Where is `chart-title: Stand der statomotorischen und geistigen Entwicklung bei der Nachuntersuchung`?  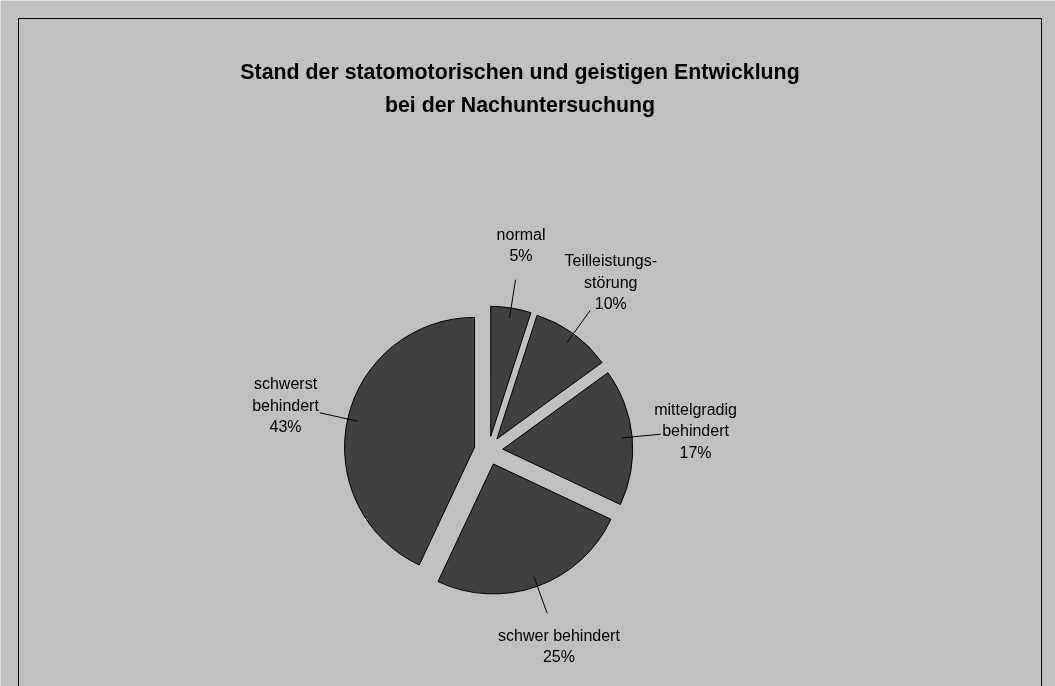
chart-title: Stand der statomotorischen und geistigen Entwicklung bei der Nachuntersuchung is located at coordinates (520, 88).